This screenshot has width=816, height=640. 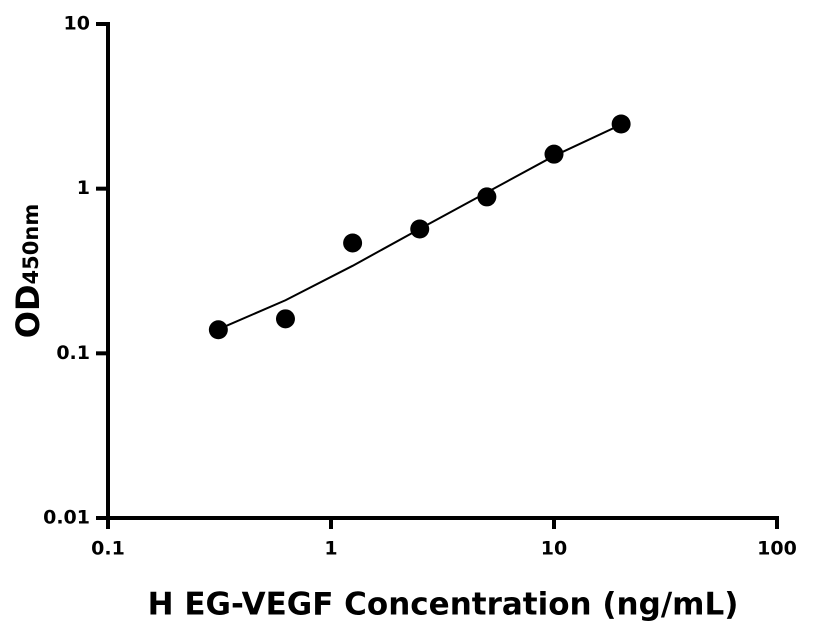 I want to click on x-tick-label: 1, so click(x=330, y=549).